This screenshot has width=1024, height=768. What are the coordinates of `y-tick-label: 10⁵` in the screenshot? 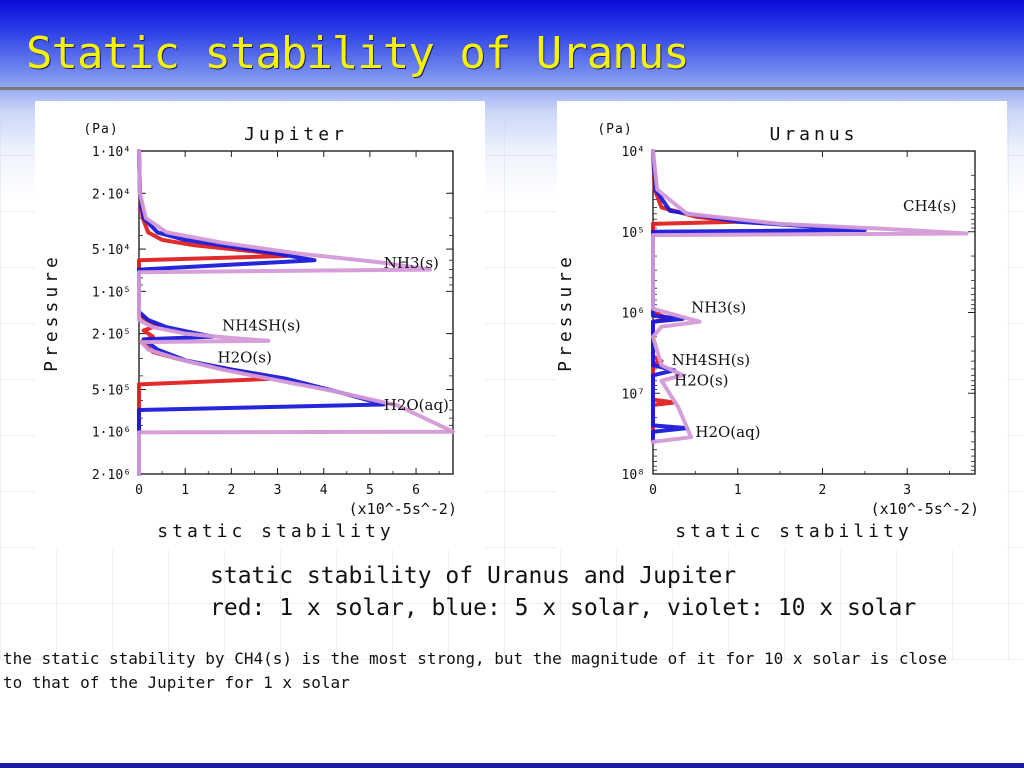 It's located at (633, 233).